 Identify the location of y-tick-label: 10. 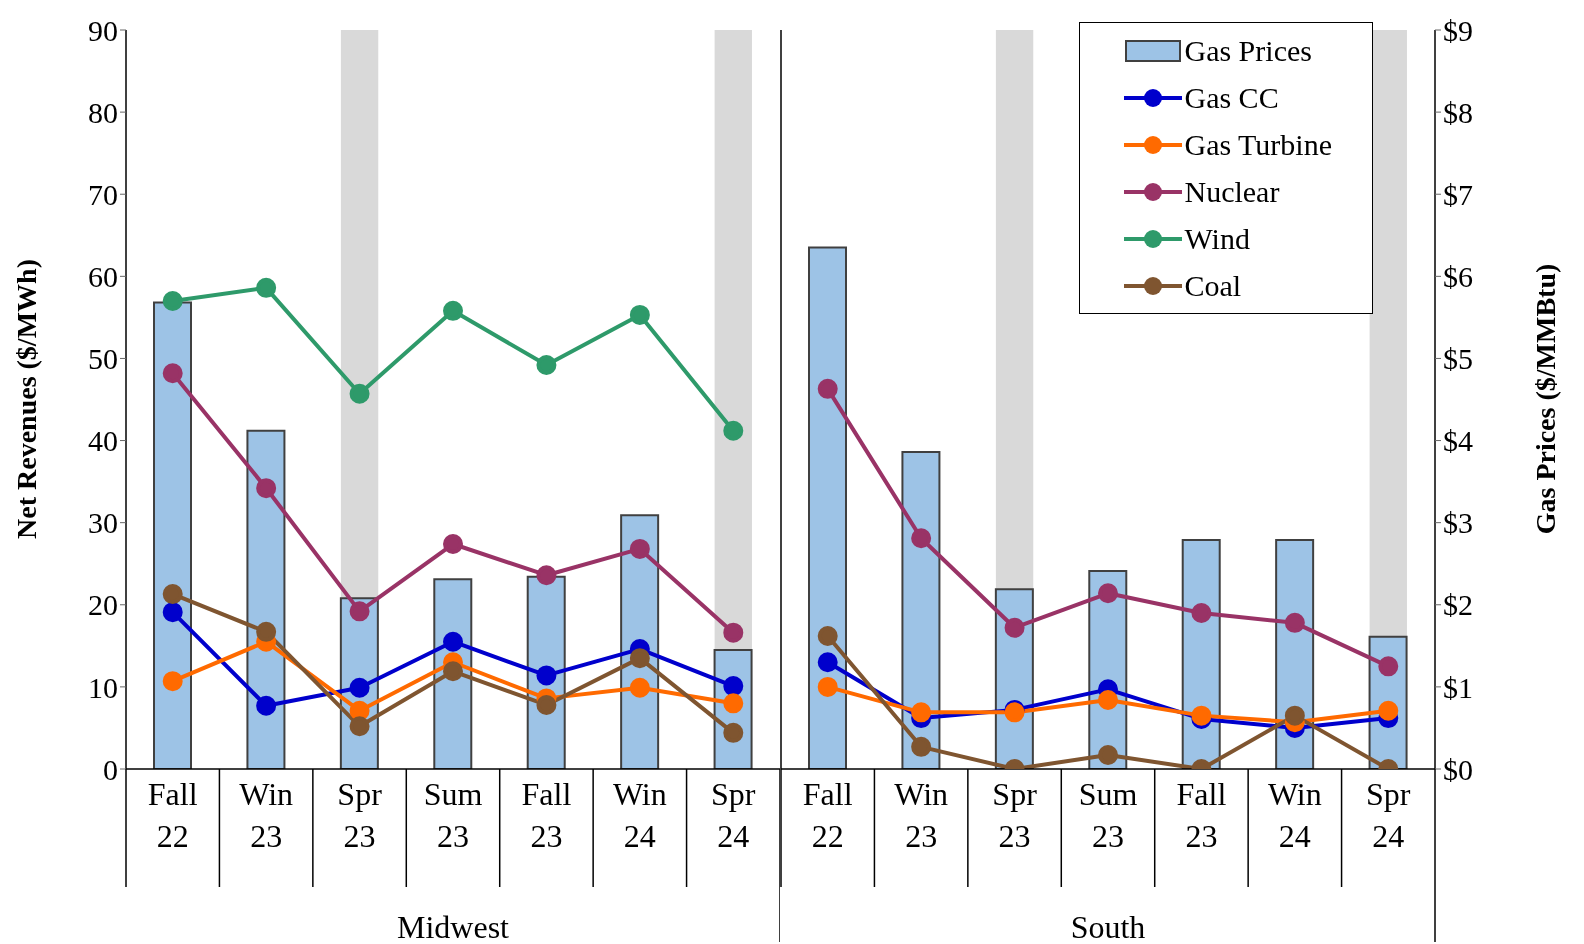
(103, 687).